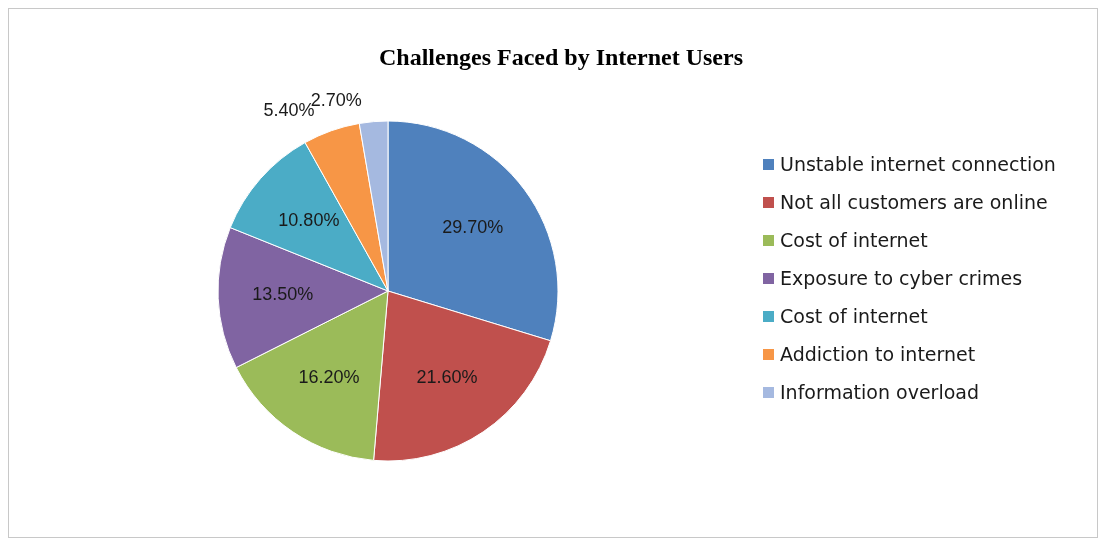  What do you see at coordinates (914, 201) in the screenshot?
I see `legend-label: Not all customers are online` at bounding box center [914, 201].